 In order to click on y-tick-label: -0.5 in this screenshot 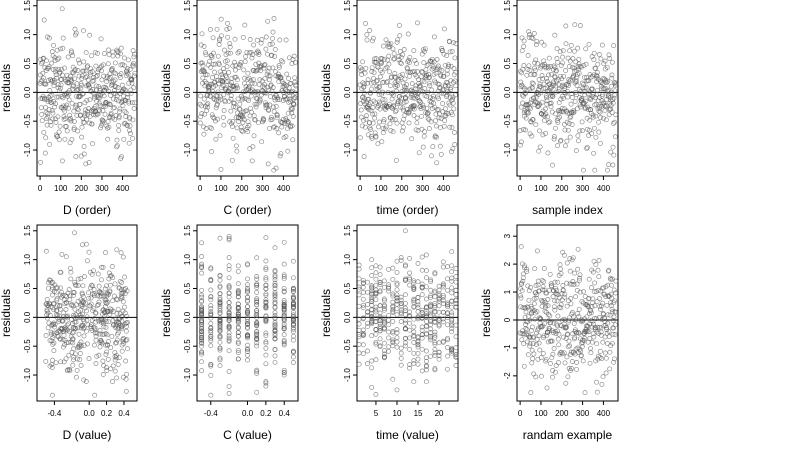, I will do `click(187, 346)`.